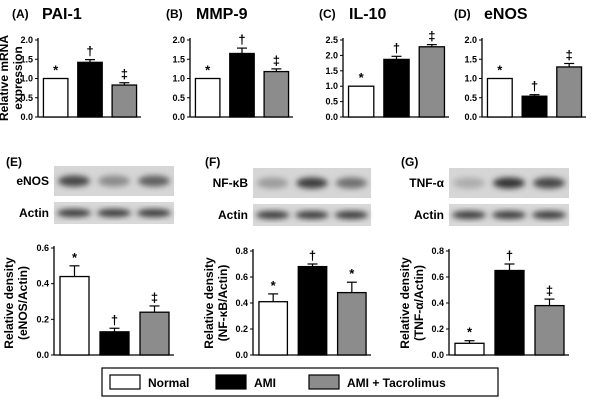 This screenshot has height=407, width=600. What do you see at coordinates (520, 64) in the screenshot?
I see `panel-d: (D) eNOS 0.0 0.5 1.0 1.5 2.0 * † ‡` at bounding box center [520, 64].